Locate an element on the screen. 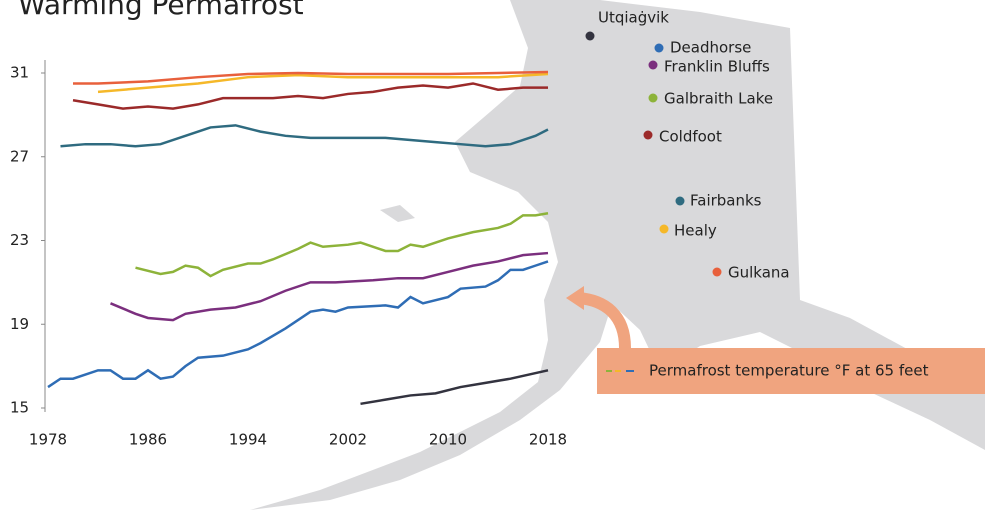  x-tick-label: 1986 is located at coordinates (148, 440).